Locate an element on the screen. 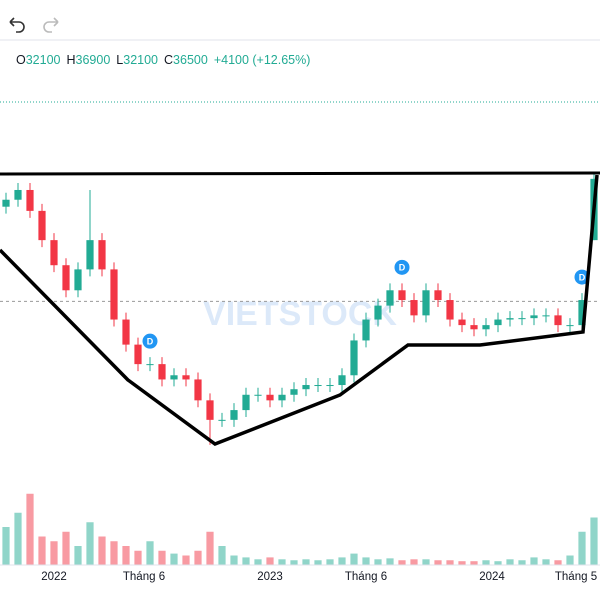 The image size is (600, 605). change-value: +4100 (+12.65%) is located at coordinates (262, 60).